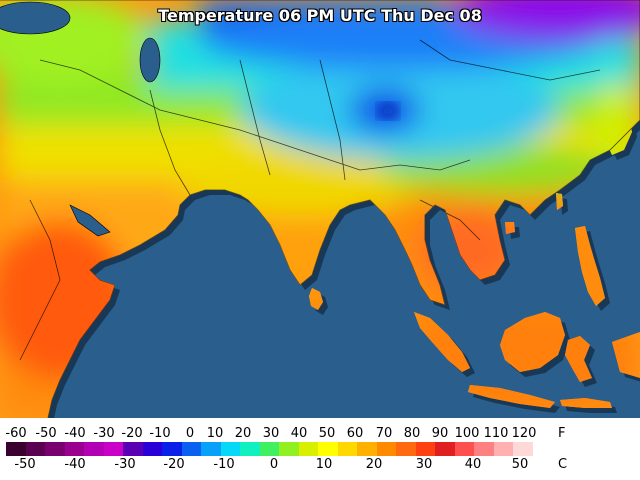 Image resolution: width=640 pixels, height=480 pixels. I want to click on tick-f: -30, so click(104, 433).